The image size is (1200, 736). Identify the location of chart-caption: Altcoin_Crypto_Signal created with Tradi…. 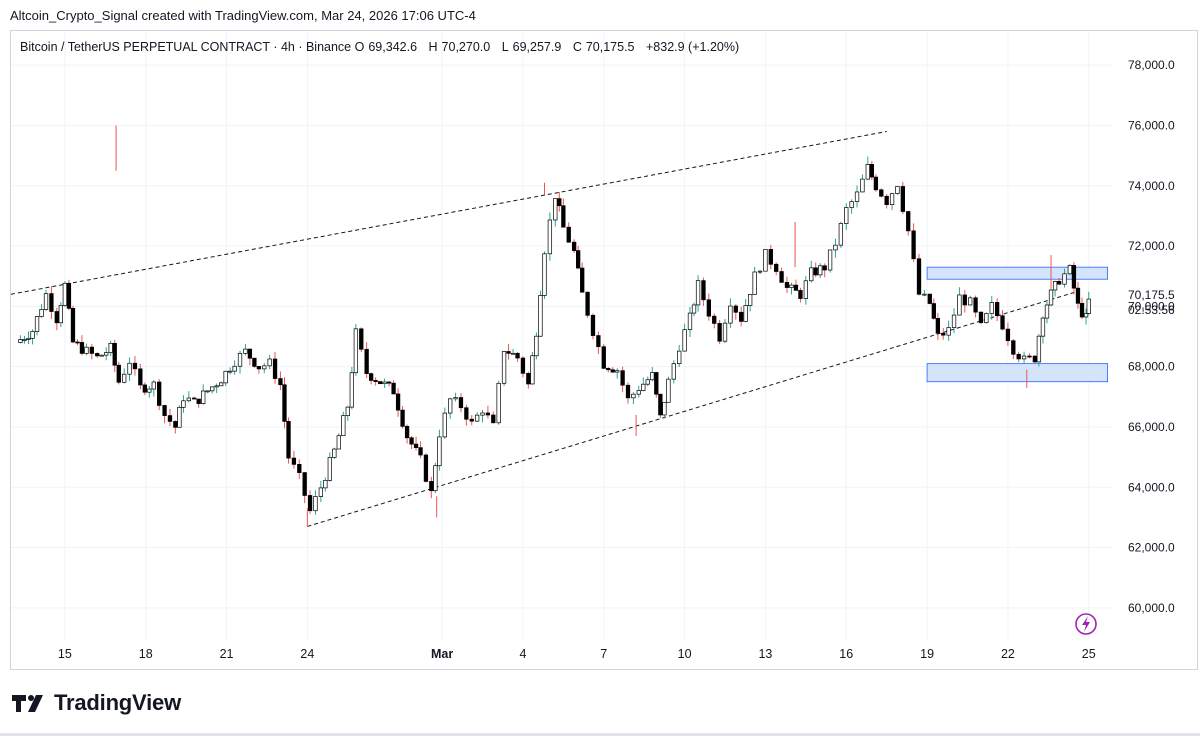
(243, 15).